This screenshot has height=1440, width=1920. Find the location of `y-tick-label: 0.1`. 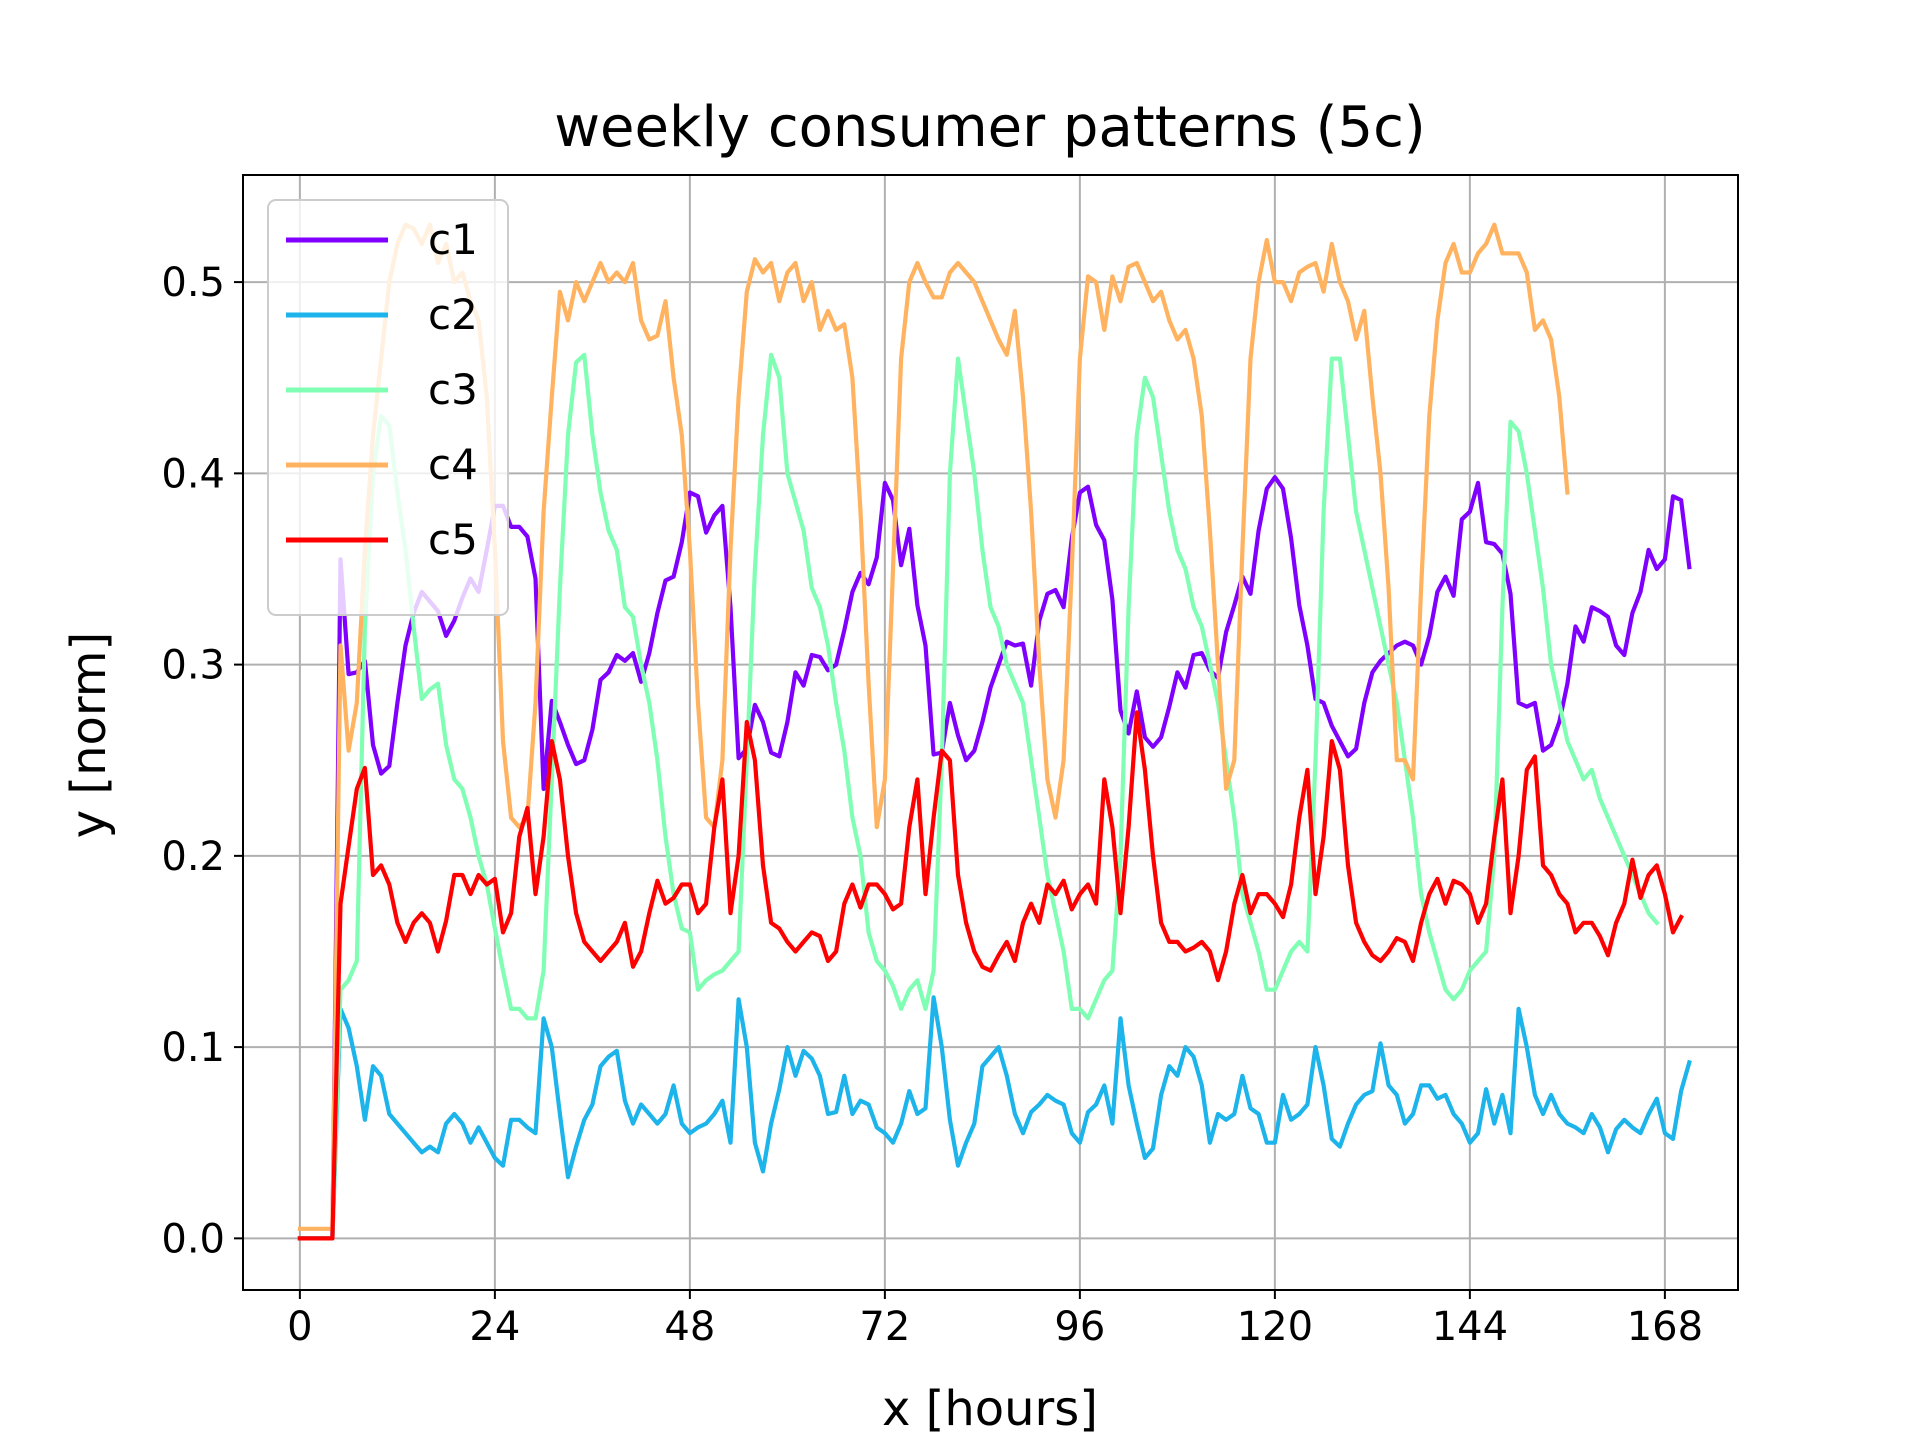

y-tick-label: 0.1 is located at coordinates (193, 1048).